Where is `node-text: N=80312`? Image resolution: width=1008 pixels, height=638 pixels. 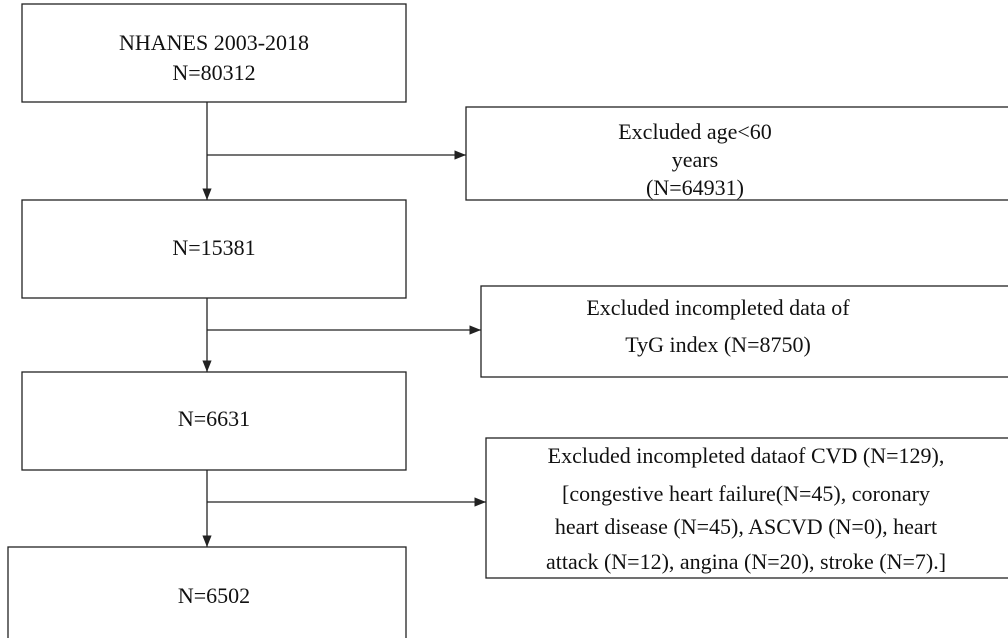
node-text: N=80312 is located at coordinates (213, 72).